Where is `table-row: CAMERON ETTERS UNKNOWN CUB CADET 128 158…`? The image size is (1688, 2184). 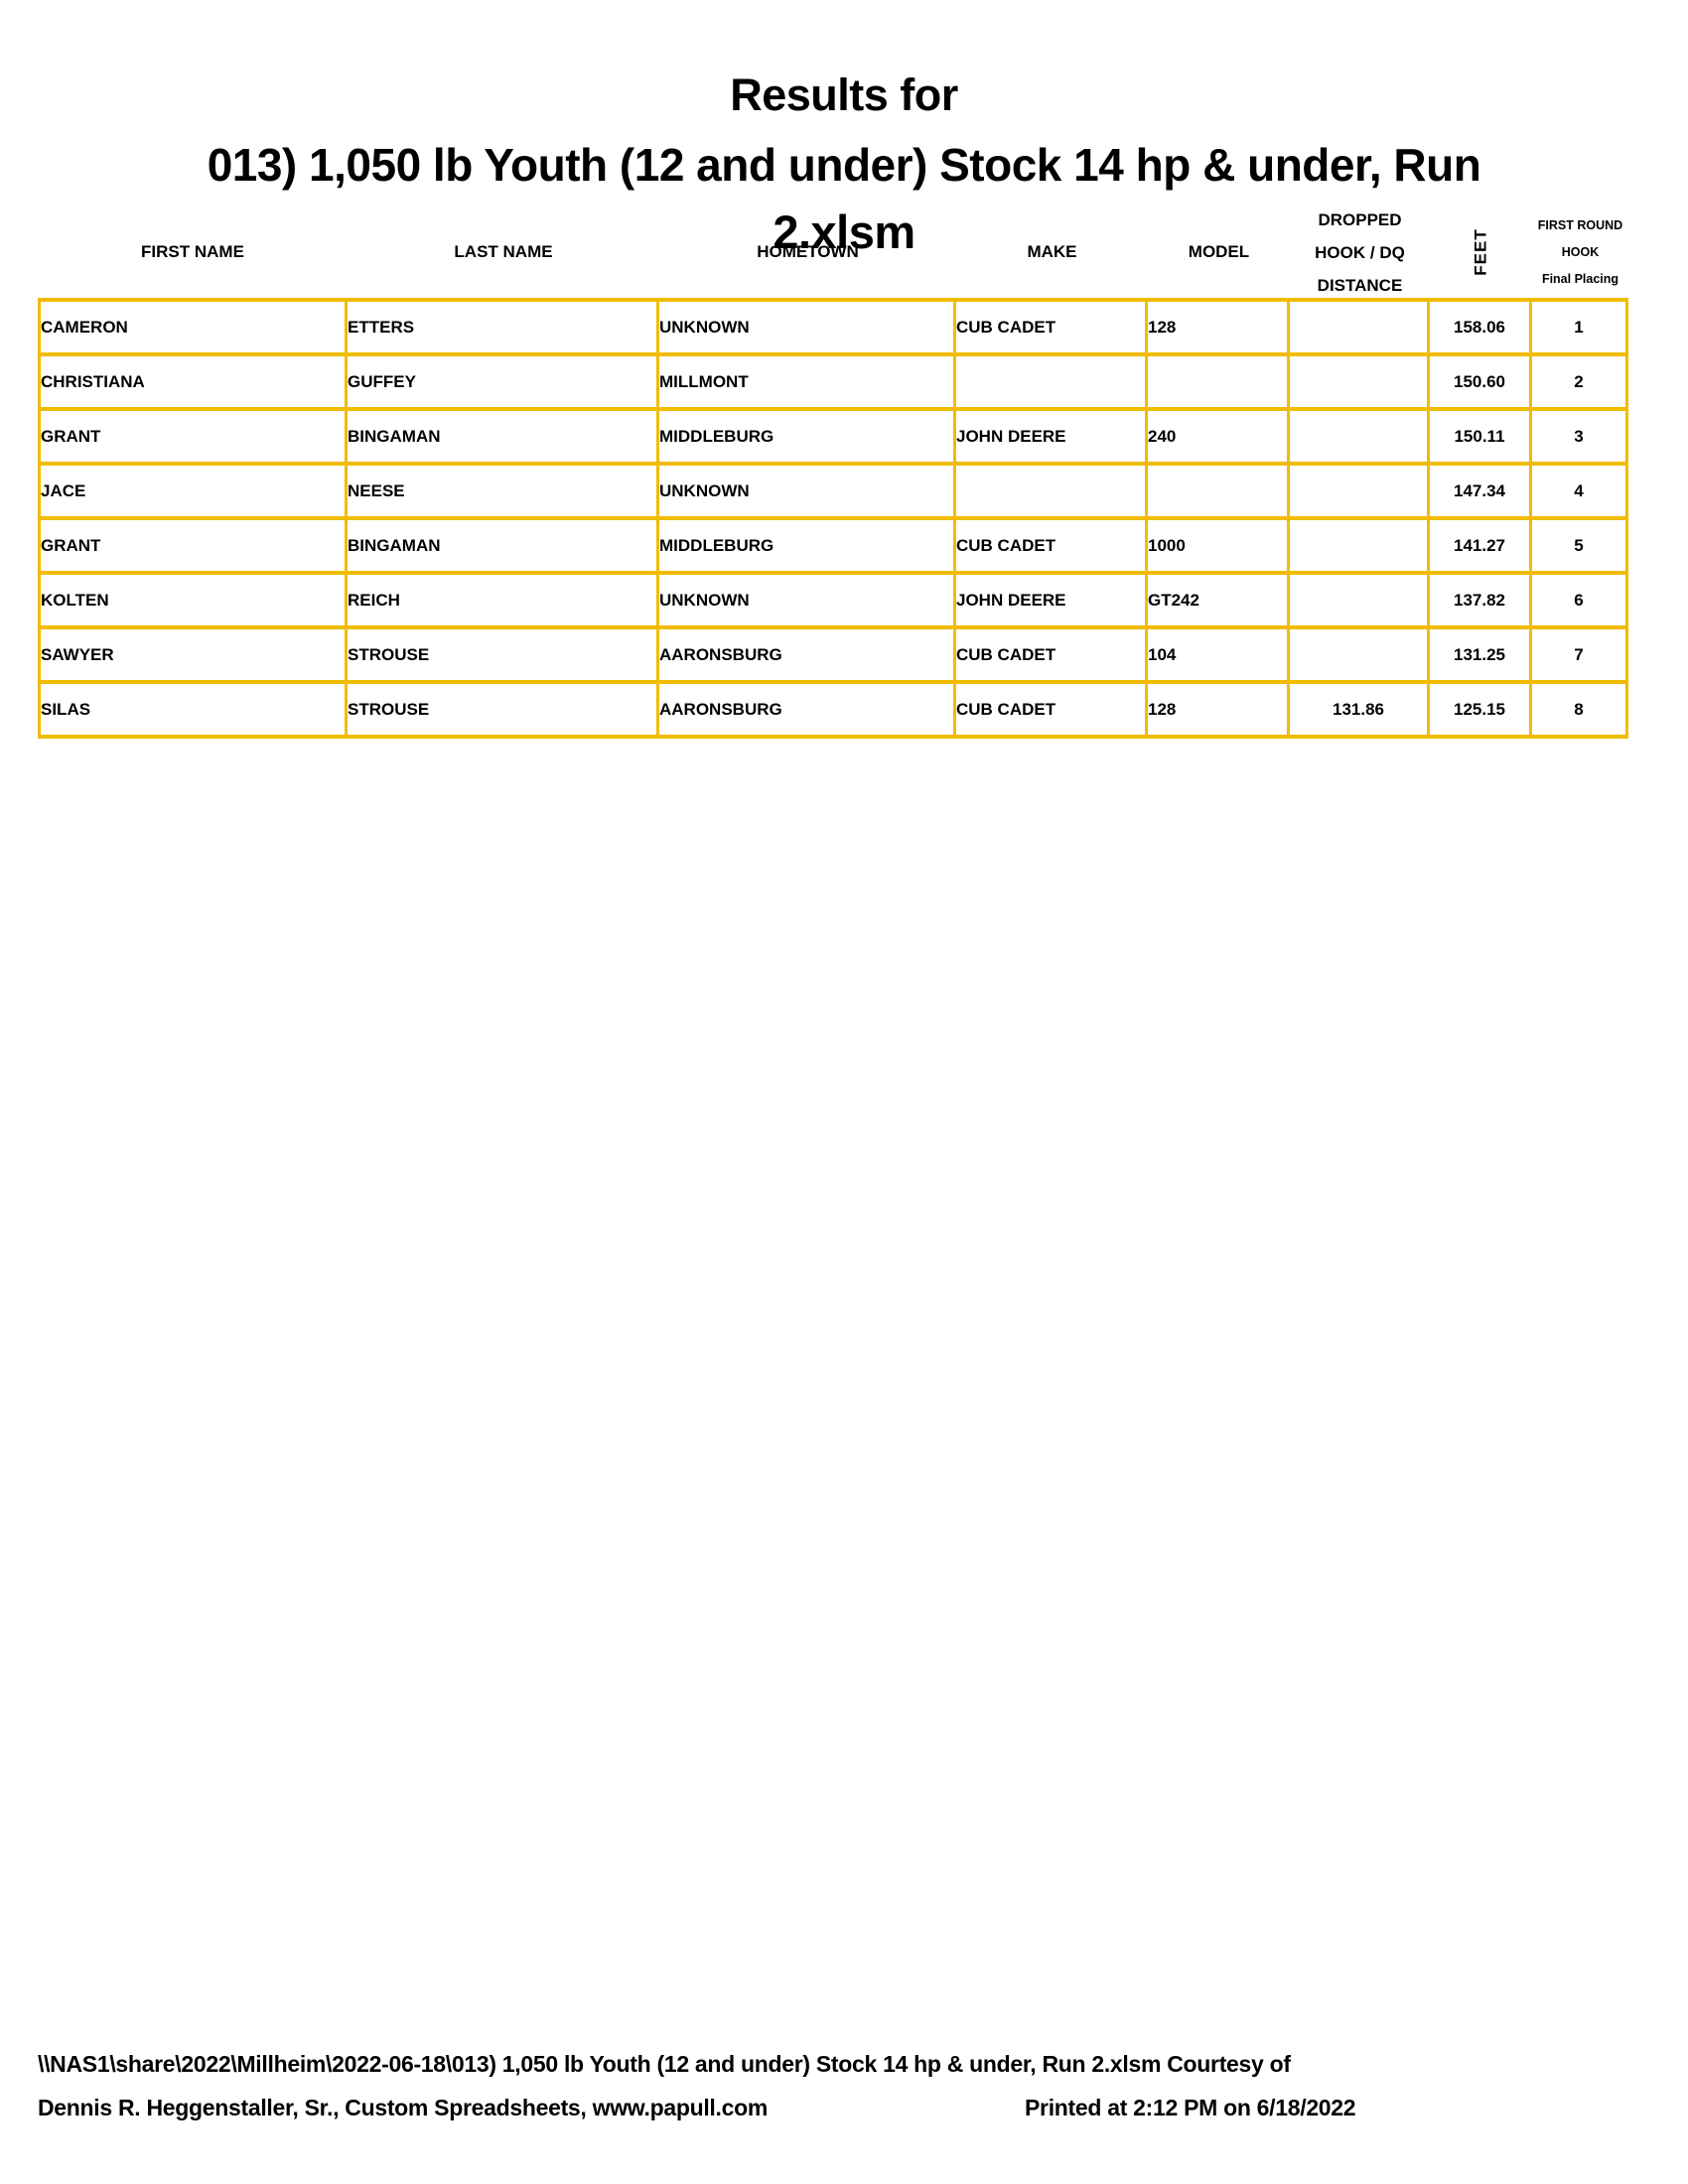
table-row: CAMERON ETTERS UNKNOWN CUB CADET 128 158… is located at coordinates (833, 327).